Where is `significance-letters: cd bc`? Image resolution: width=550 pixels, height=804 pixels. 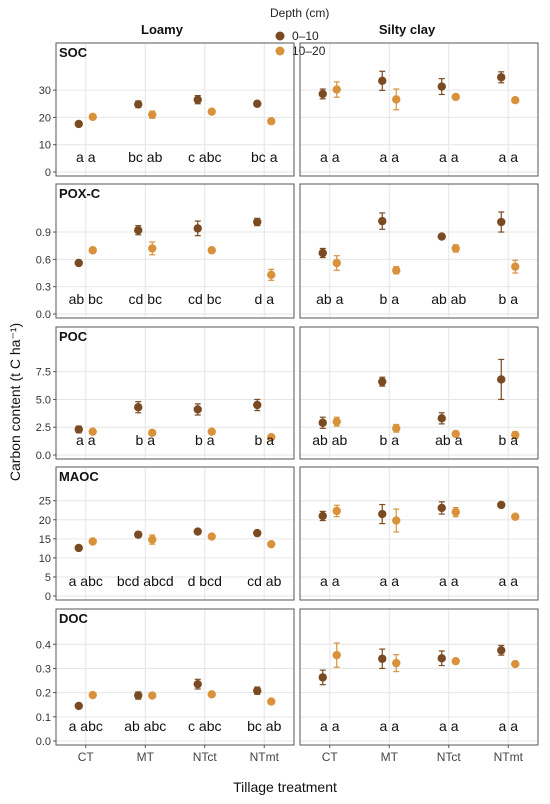
significance-letters: cd bc is located at coordinates (145, 299).